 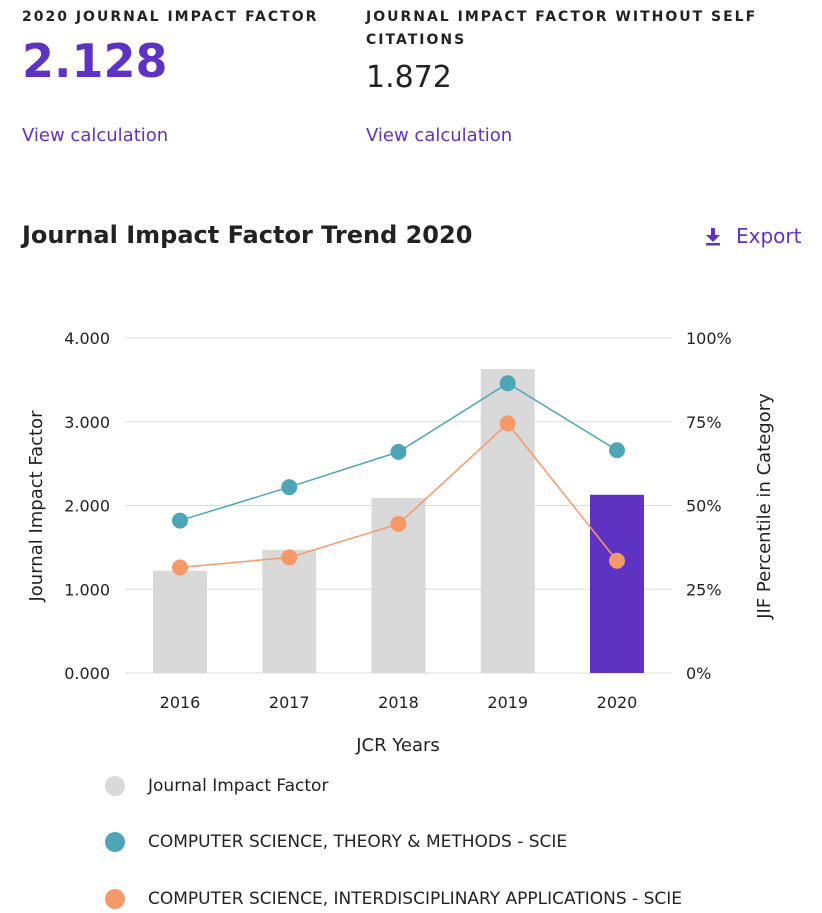 What do you see at coordinates (115, 842) in the screenshot?
I see `legend-swatch-theory-methods` at bounding box center [115, 842].